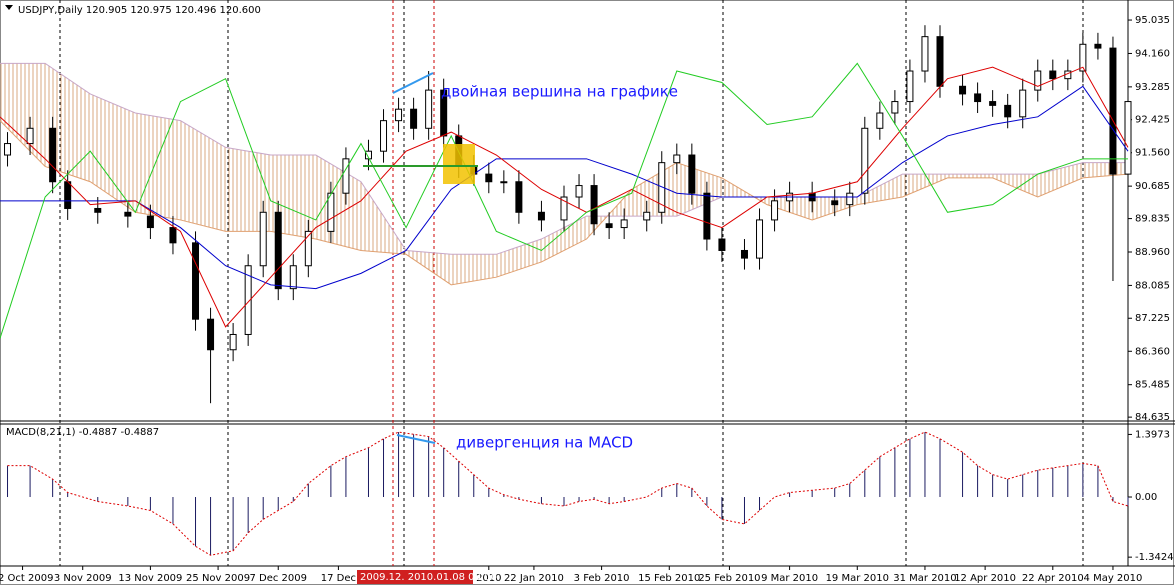  What do you see at coordinates (1113, 578) in the screenshot?
I see `x-tick-label: 4 May 2010` at bounding box center [1113, 578].